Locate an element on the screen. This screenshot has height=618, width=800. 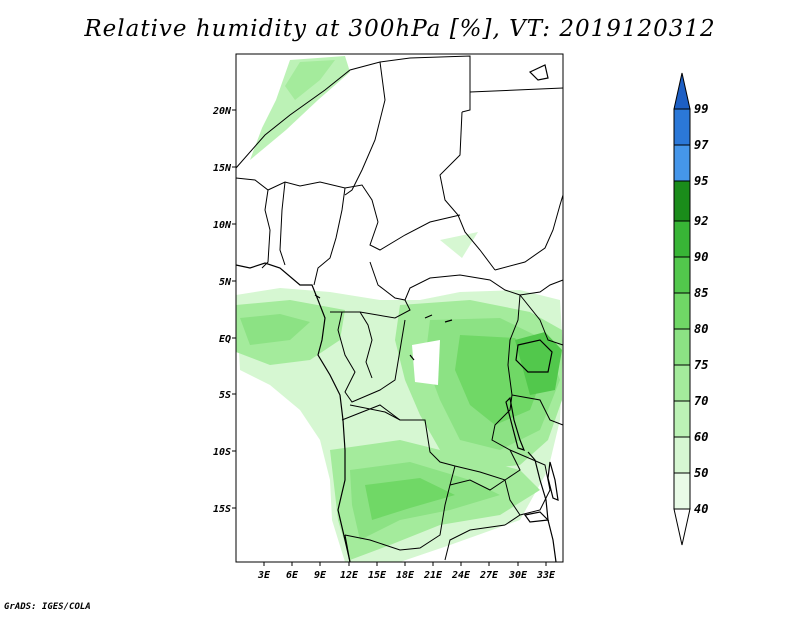
lat-label-15S: 15S is located at coordinates (222, 509).